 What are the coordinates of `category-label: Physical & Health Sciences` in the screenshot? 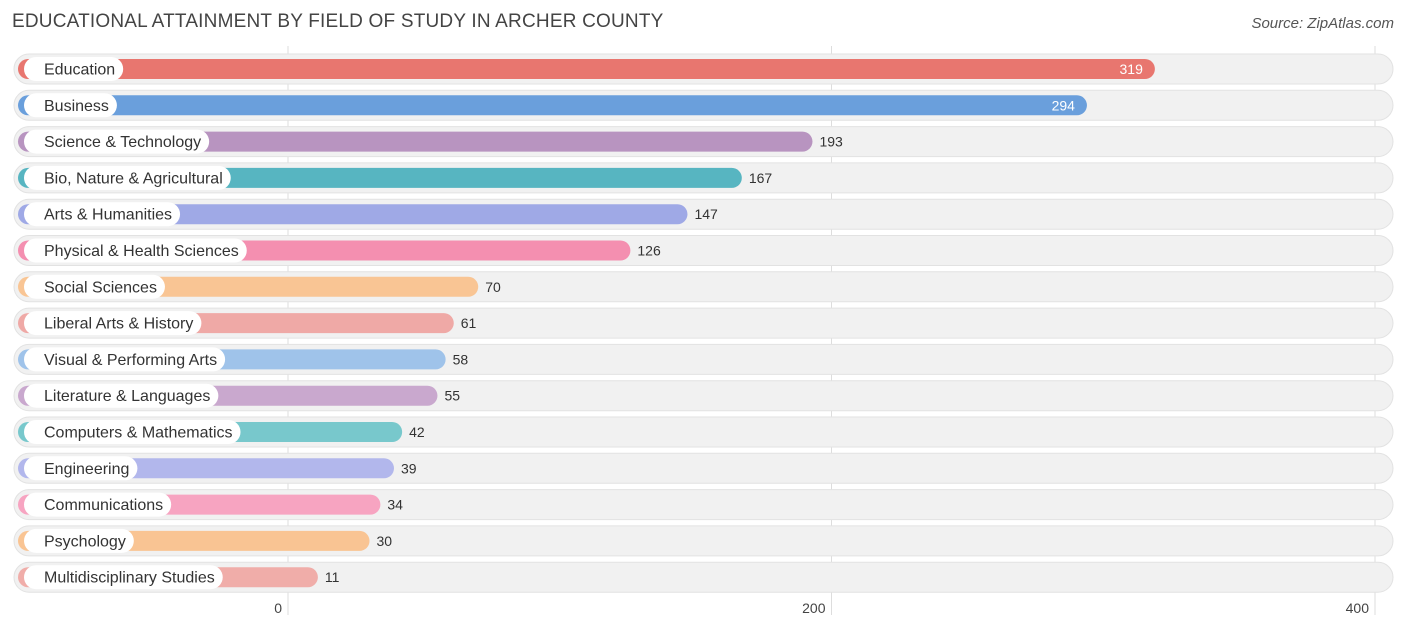 It's located at (141, 251).